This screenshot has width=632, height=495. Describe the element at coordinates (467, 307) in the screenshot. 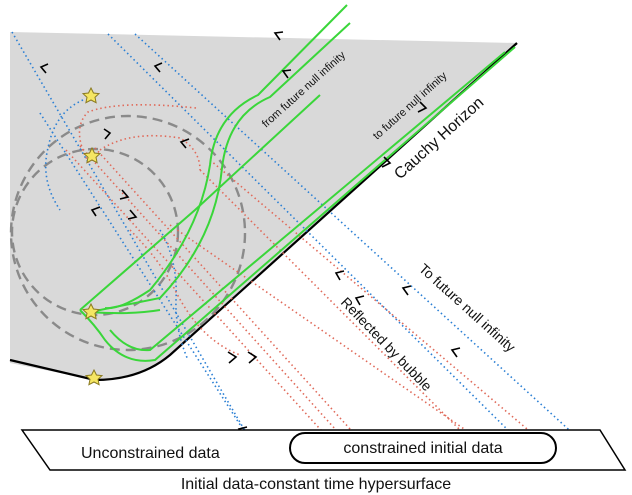

I see `label-to-future-null-infinity-large: To future null infinity` at that location.